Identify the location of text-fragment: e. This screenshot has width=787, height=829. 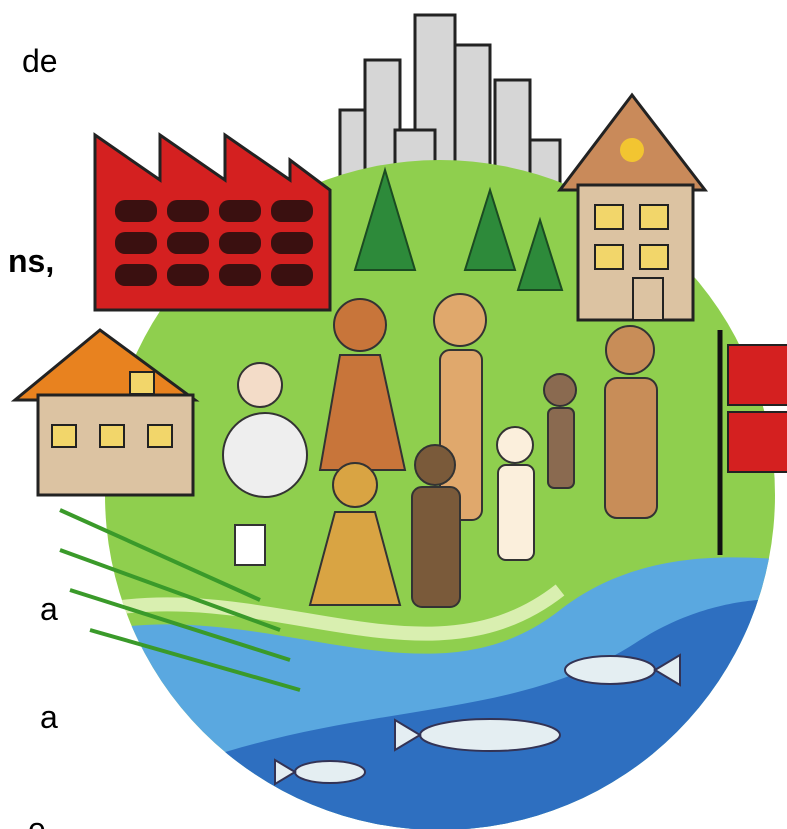
(37, 820).